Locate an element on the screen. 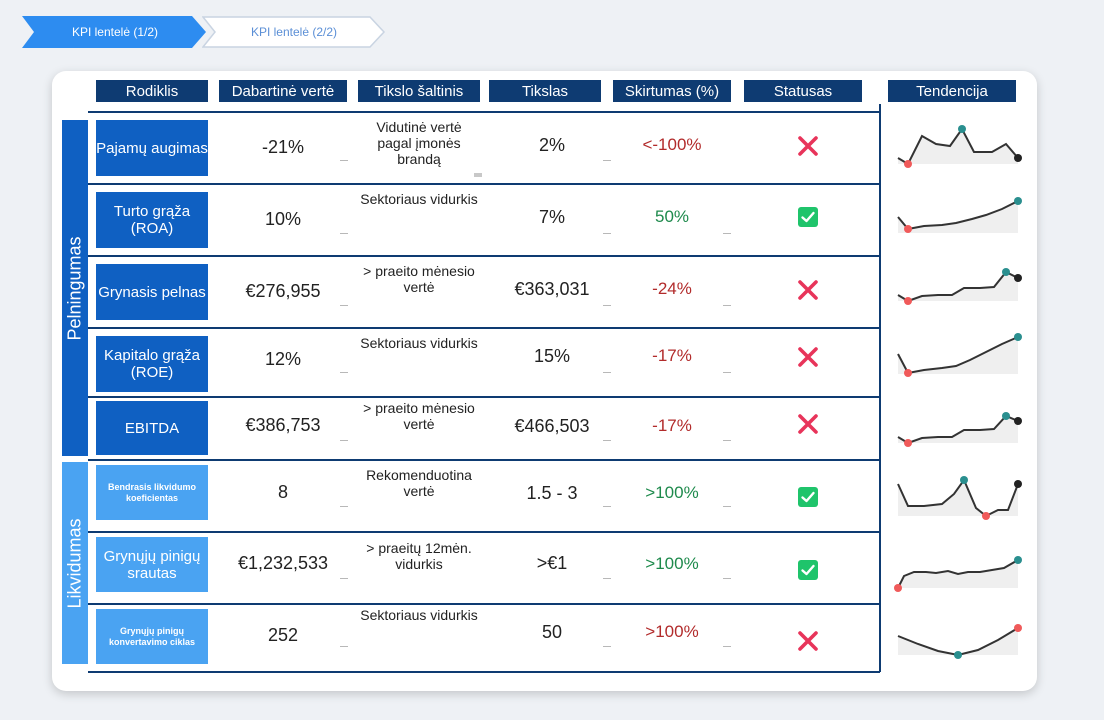 The width and height of the screenshot is (1104, 720). tab-kpi-table-1: KPI lentelė (1/2) is located at coordinates (115, 32).